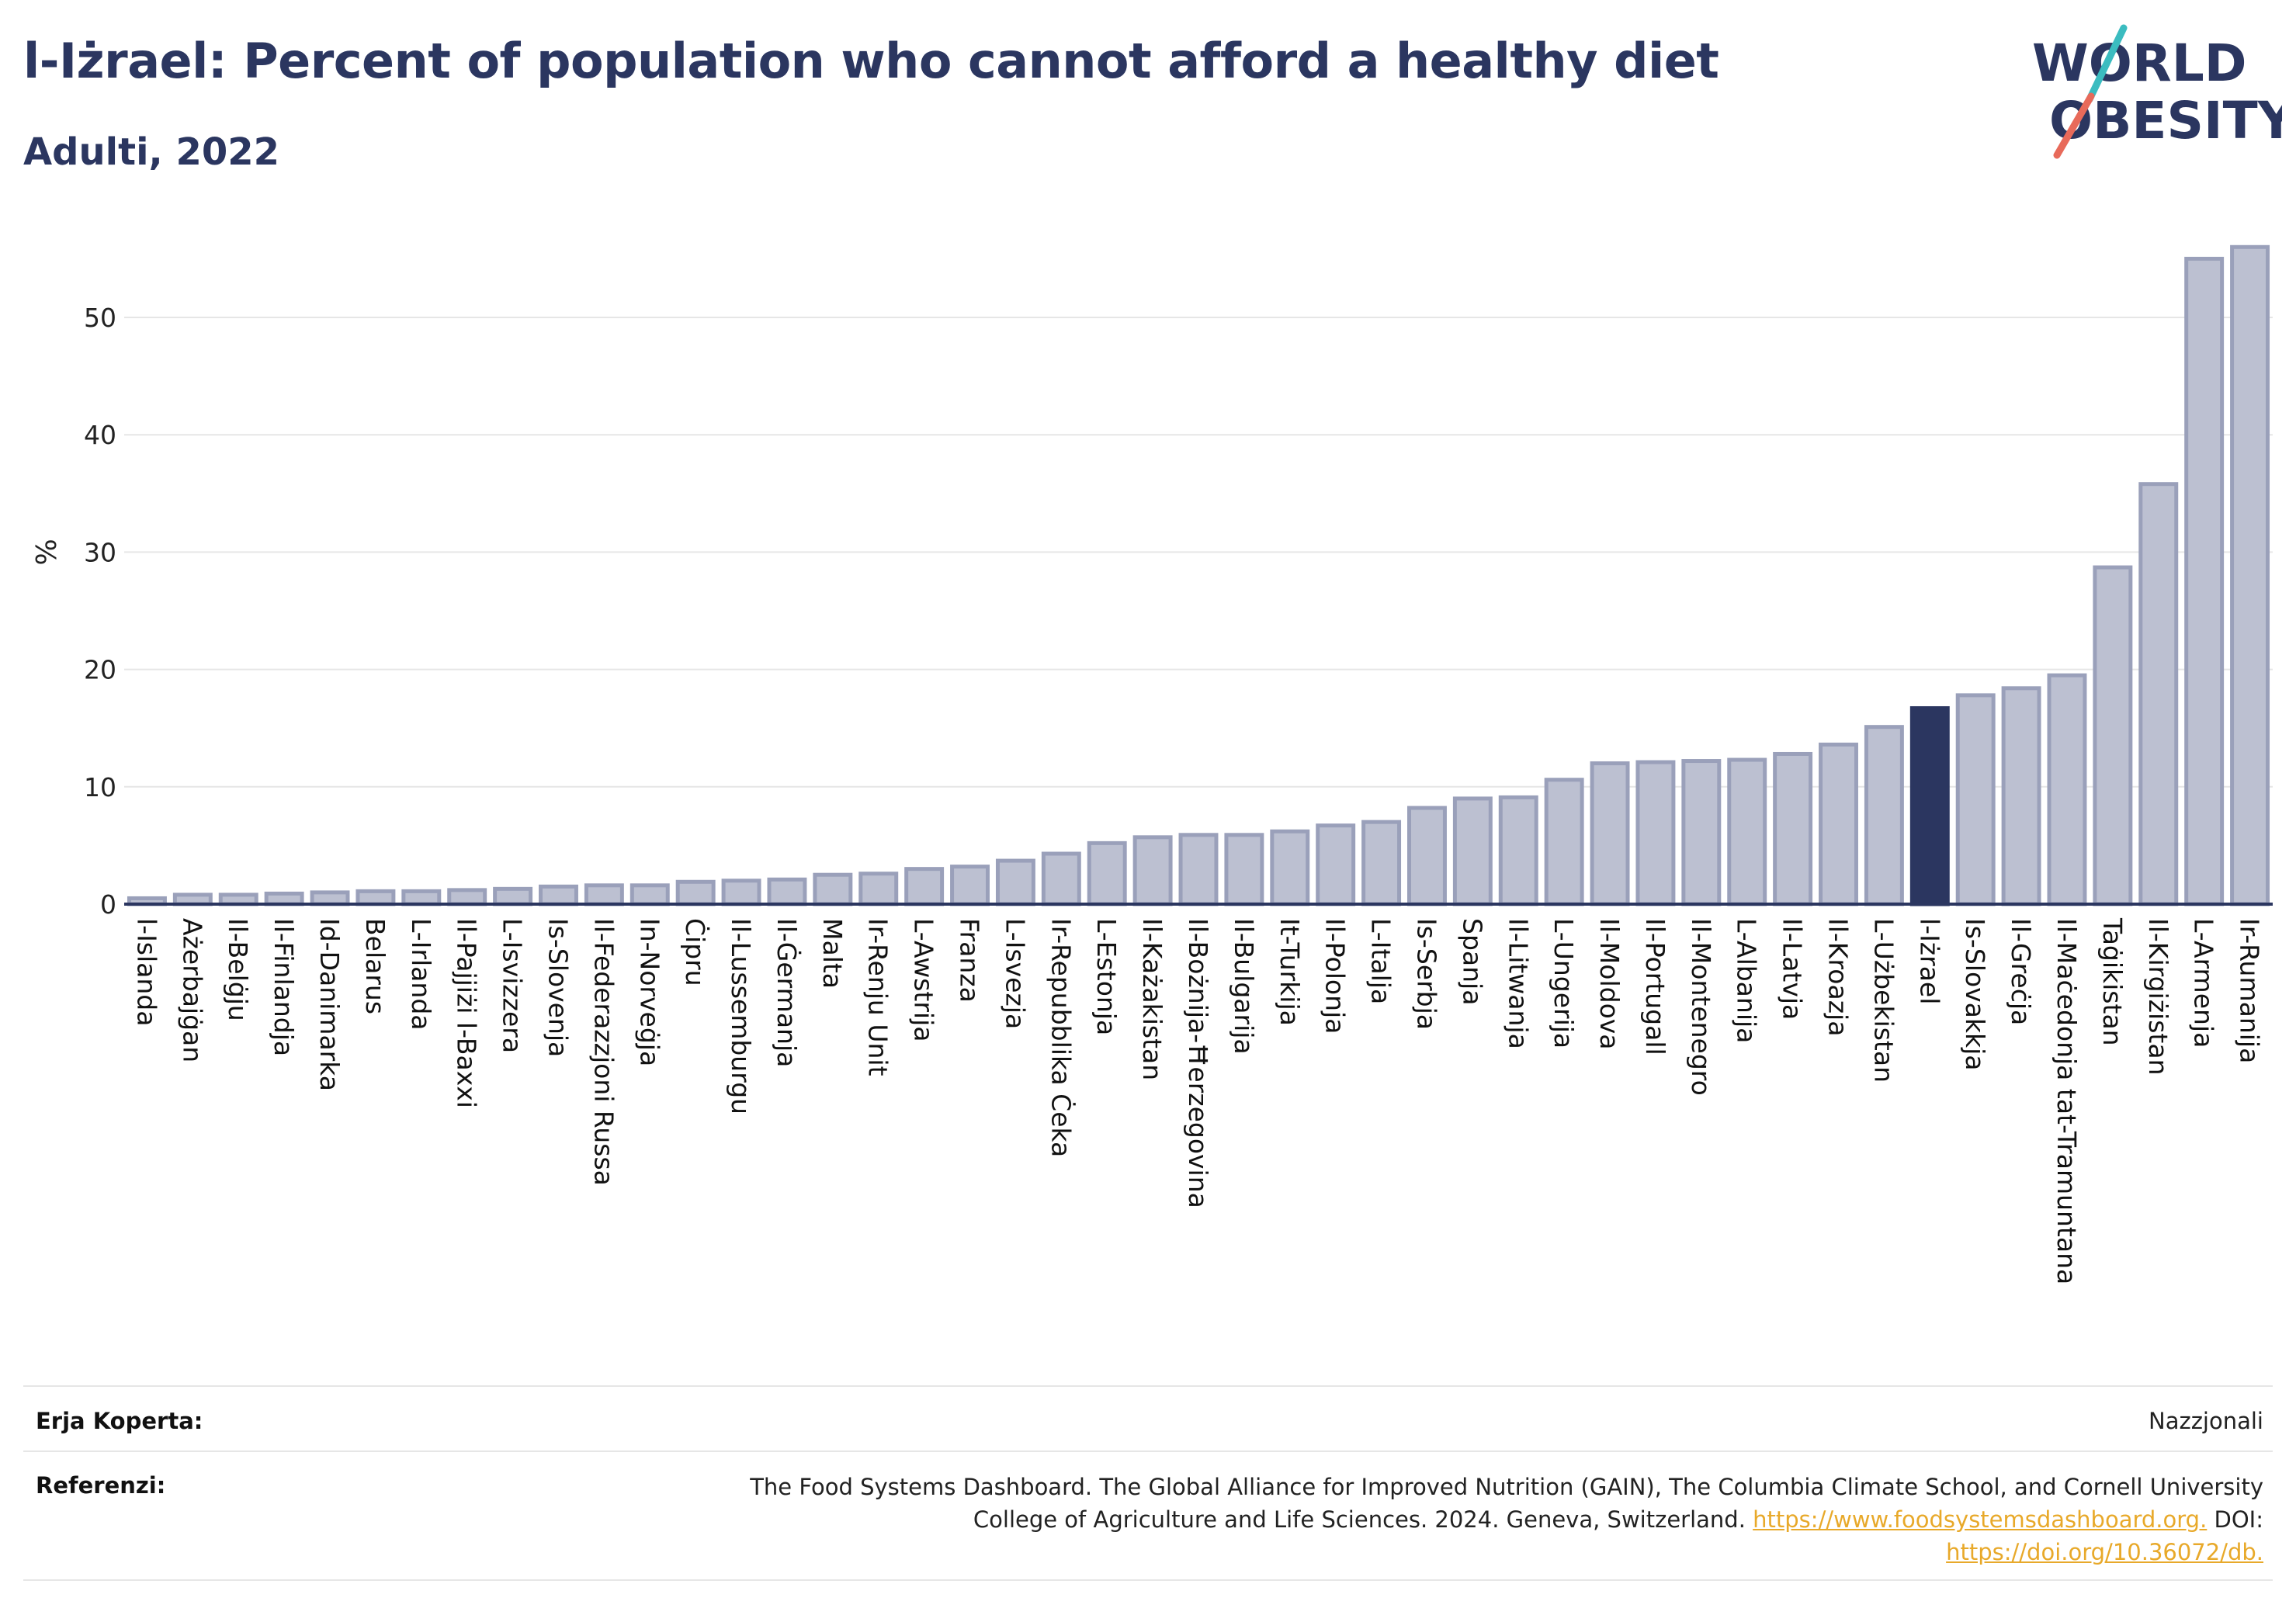 Image resolution: width=2296 pixels, height=1622 pixels. I want to click on logo-text-world: WORLD, so click(2139, 63).